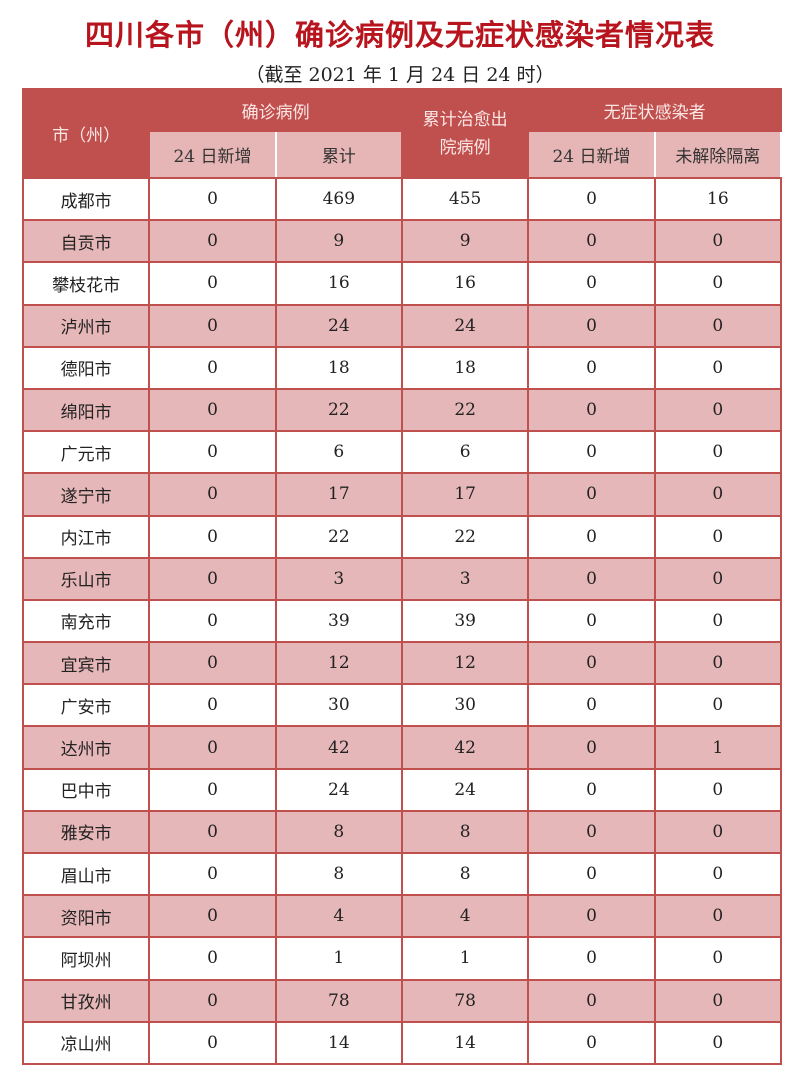  What do you see at coordinates (86, 916) in the screenshot?
I see `city-cell: 资阳市` at bounding box center [86, 916].